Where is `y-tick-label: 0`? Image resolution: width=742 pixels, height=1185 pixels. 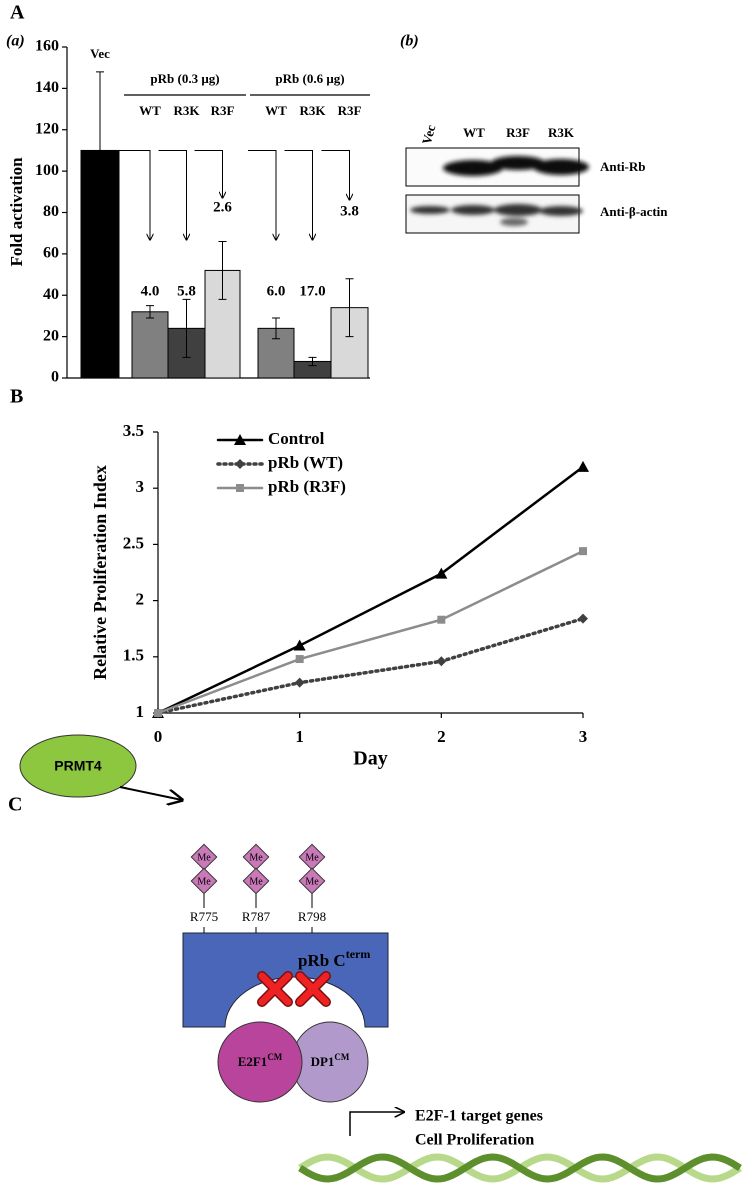 y-tick-label: 0 is located at coordinates (55, 377).